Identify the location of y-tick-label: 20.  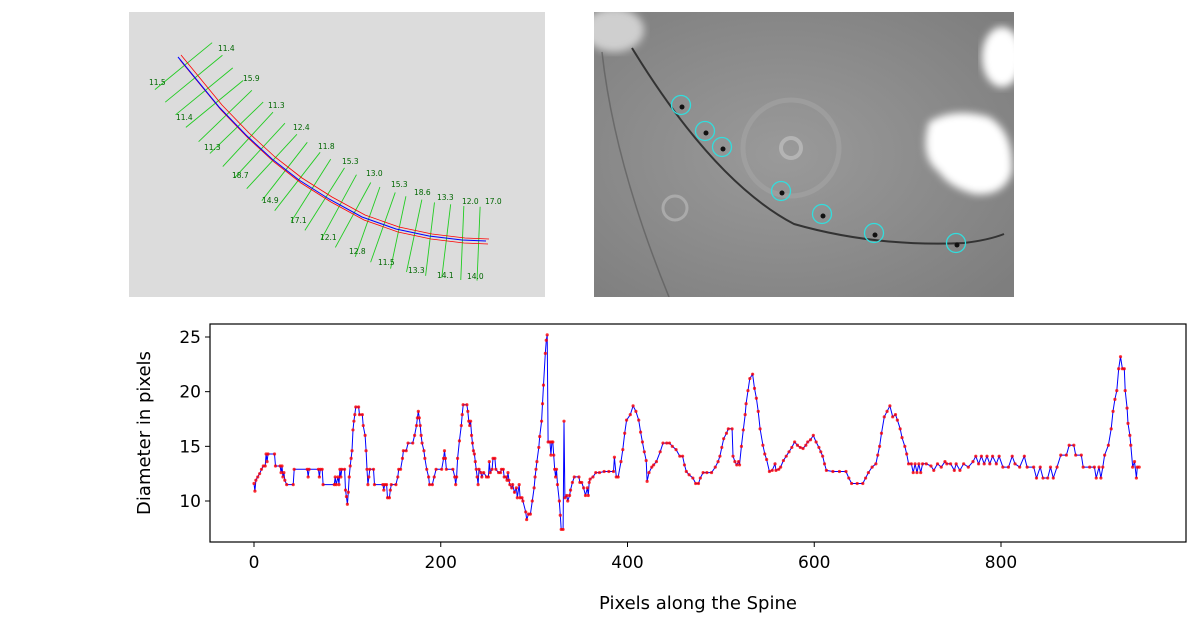
(190, 393).